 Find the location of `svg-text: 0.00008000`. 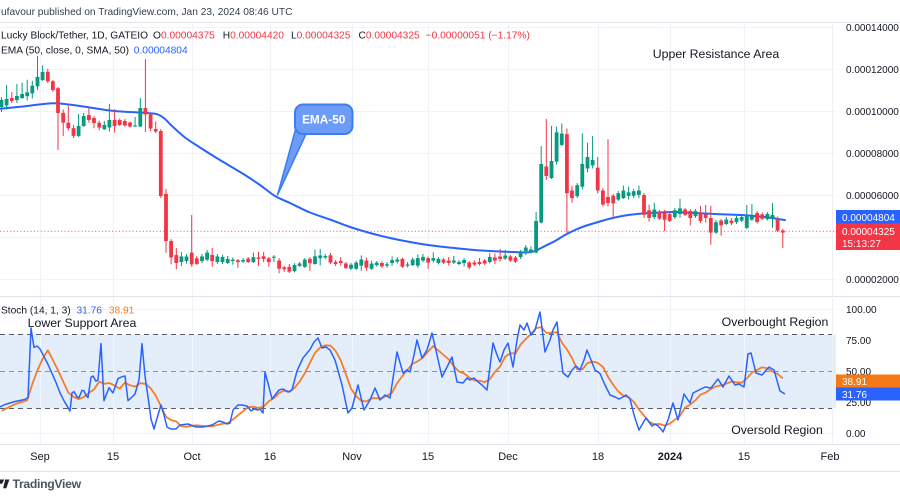

svg-text: 0.00008000 is located at coordinates (872, 154).